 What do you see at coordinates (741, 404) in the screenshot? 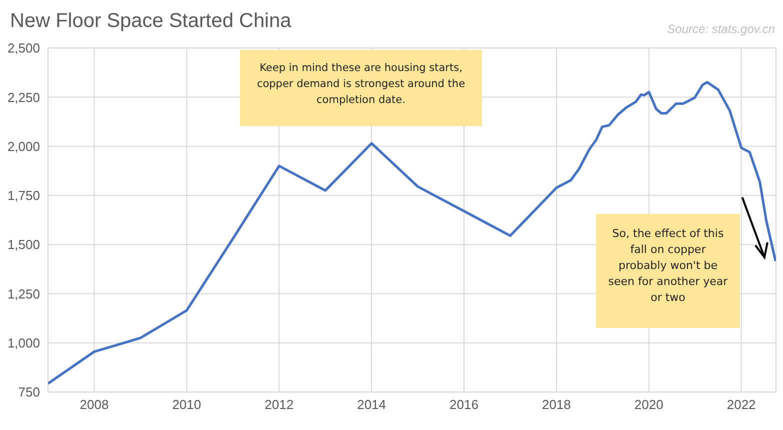
I see `x-tick-label: 2022` at bounding box center [741, 404].